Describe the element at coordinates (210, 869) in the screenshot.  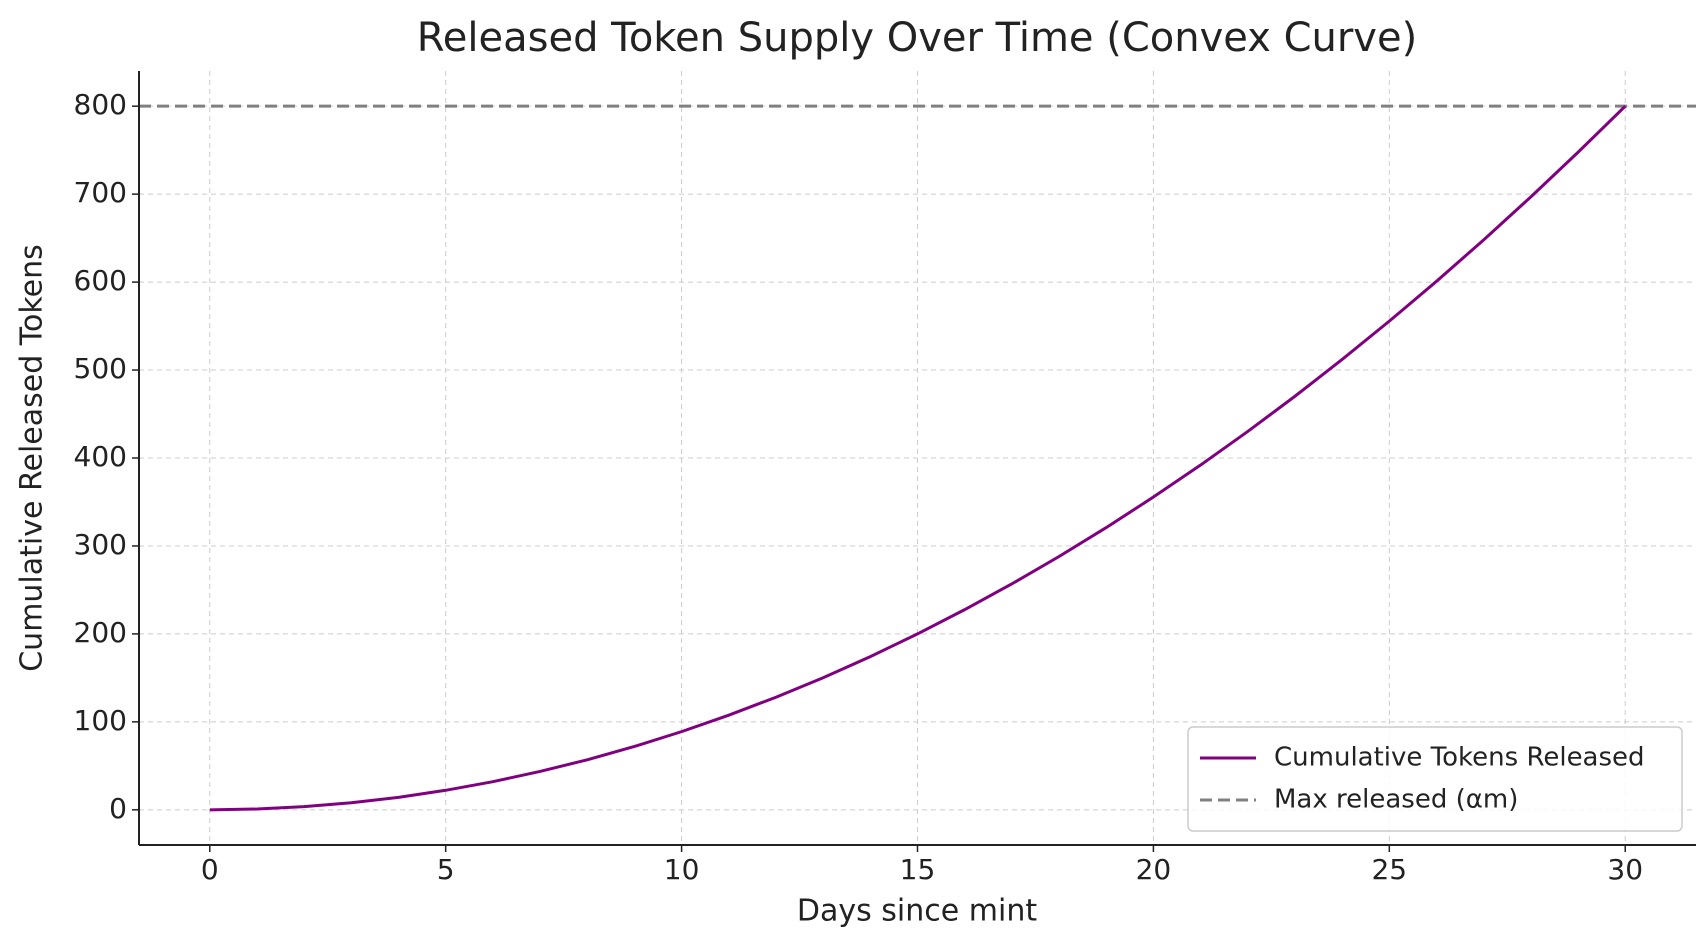
I see `x-tick-label: 0` at that location.